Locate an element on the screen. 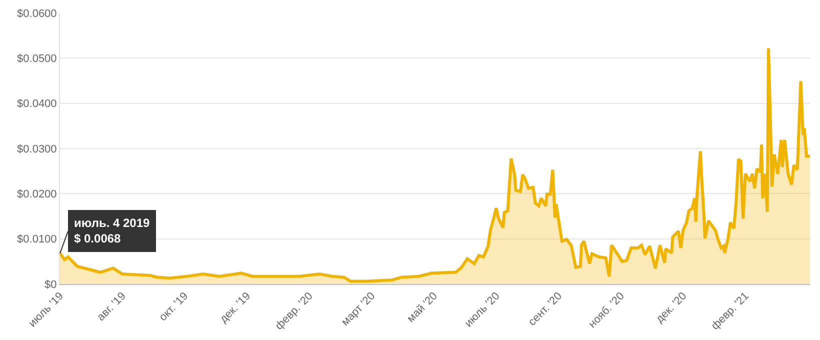 This screenshot has width=820, height=340. y-tick-label: $0 is located at coordinates (50, 284).